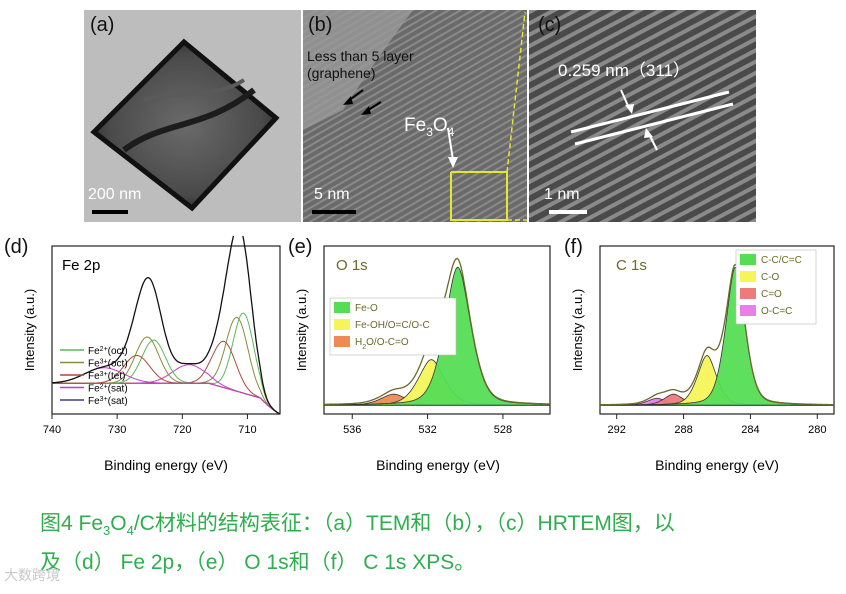 The width and height of the screenshot is (846, 594). Describe the element at coordinates (182, 430) in the screenshot. I see `x-tick-label: 720` at that location.